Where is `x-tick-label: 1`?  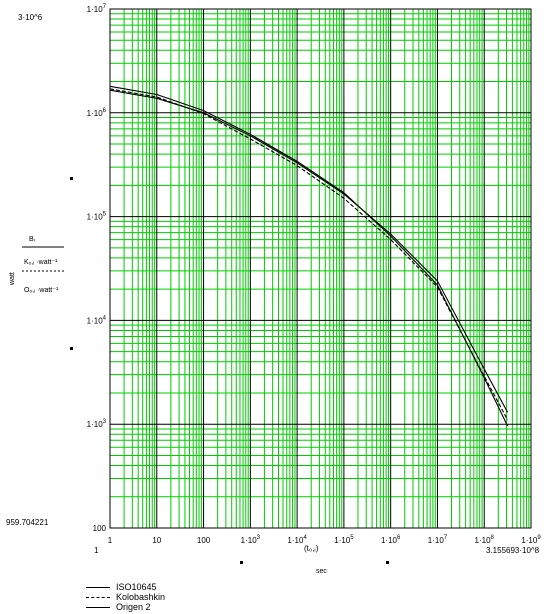
x-tick-label: 1 is located at coordinates (110, 540).